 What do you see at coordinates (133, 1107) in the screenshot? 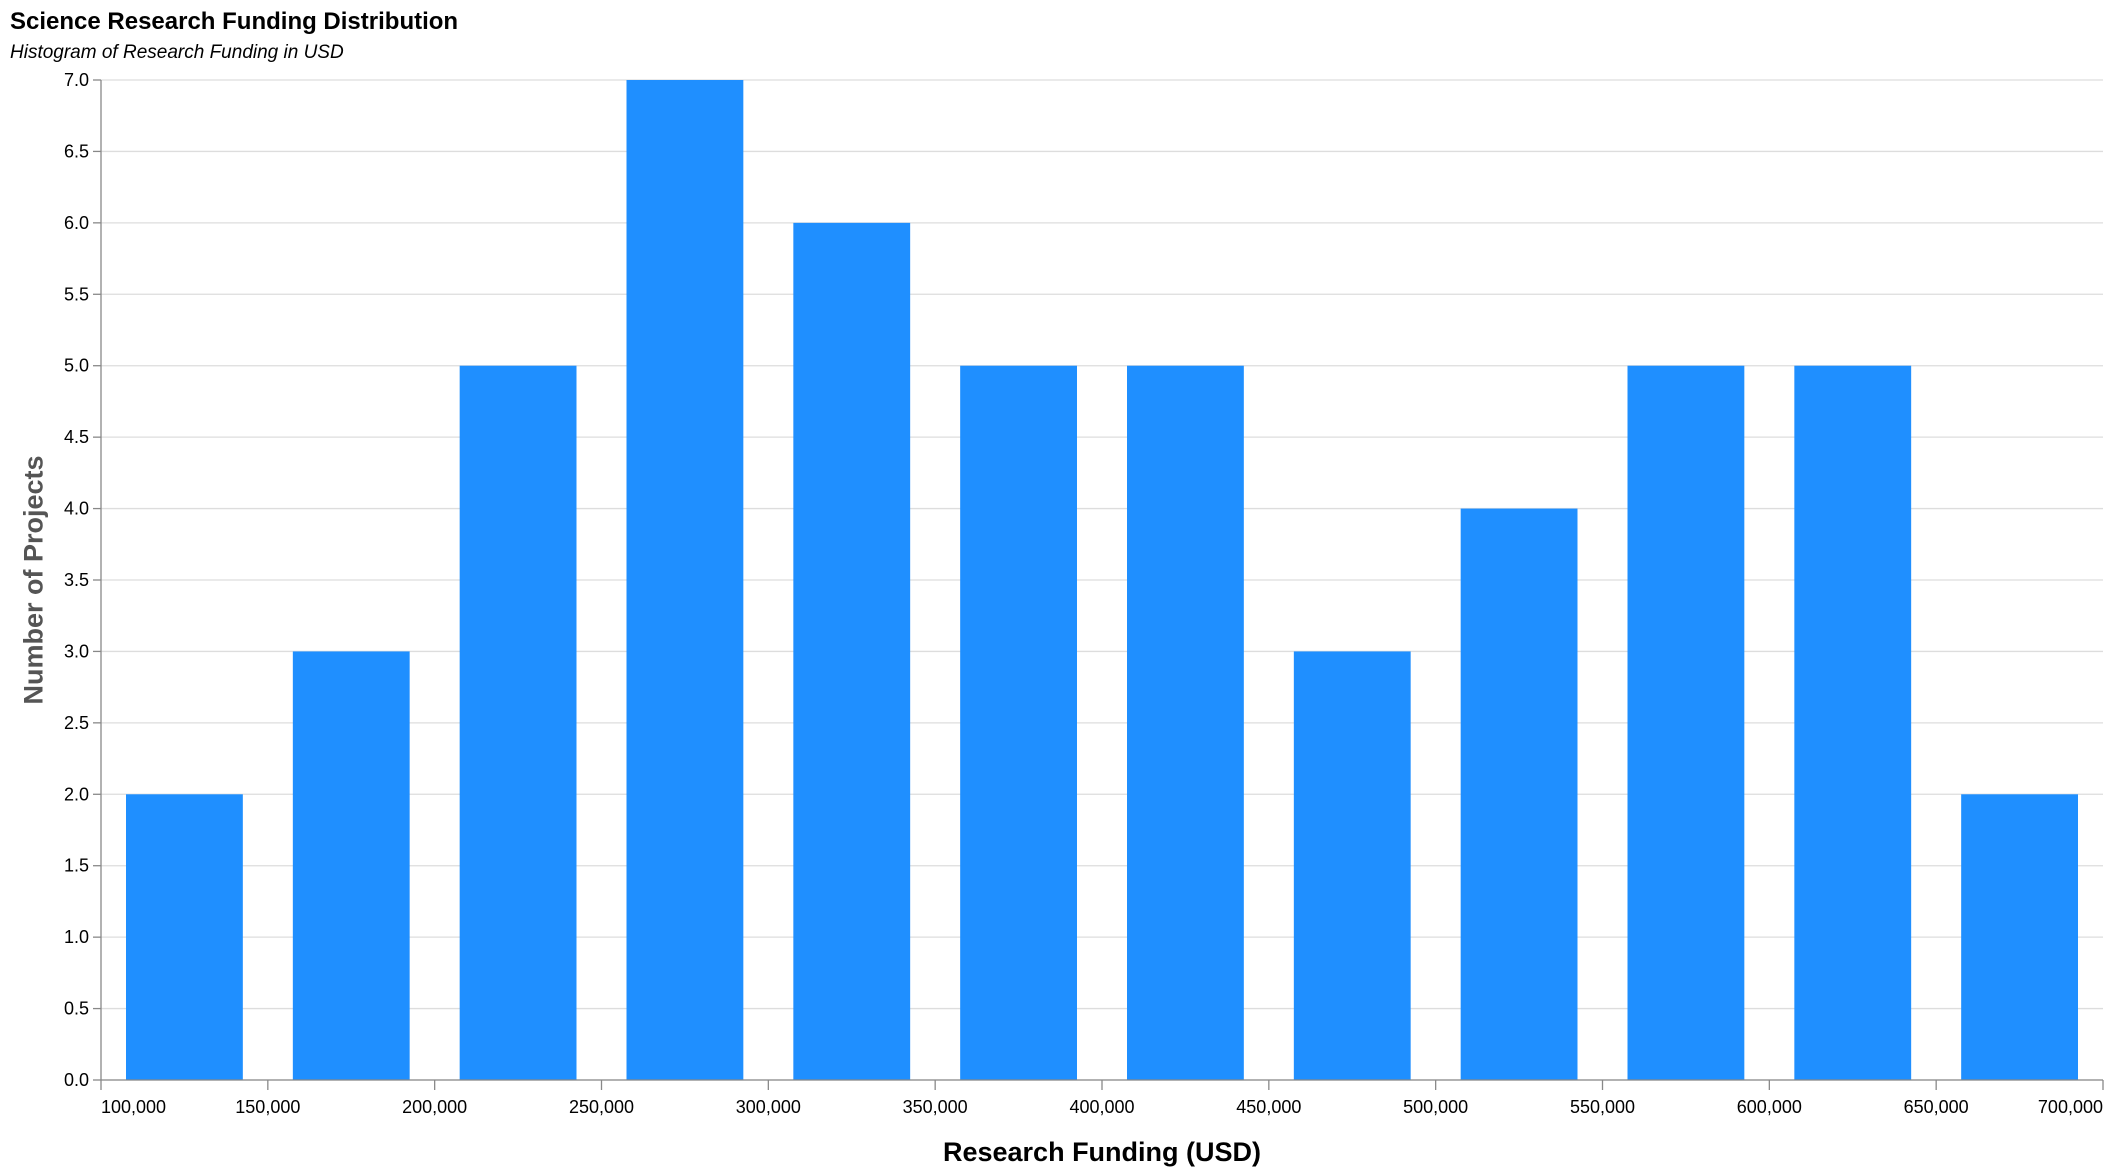
I see `x-tick-label: 100,000` at bounding box center [133, 1107].